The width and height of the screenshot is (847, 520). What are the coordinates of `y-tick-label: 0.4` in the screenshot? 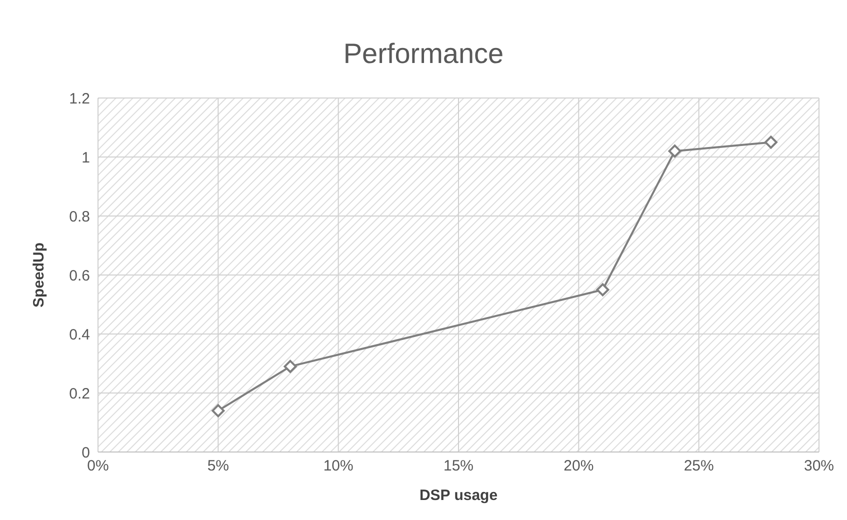 It's located at (79, 335).